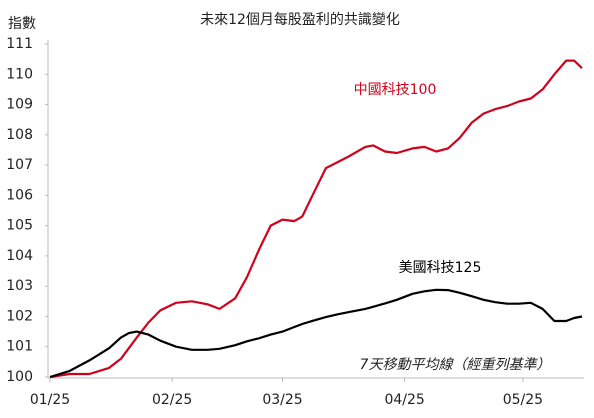  What do you see at coordinates (395, 90) in the screenshot?
I see `series-label: 中國科技100` at bounding box center [395, 90].